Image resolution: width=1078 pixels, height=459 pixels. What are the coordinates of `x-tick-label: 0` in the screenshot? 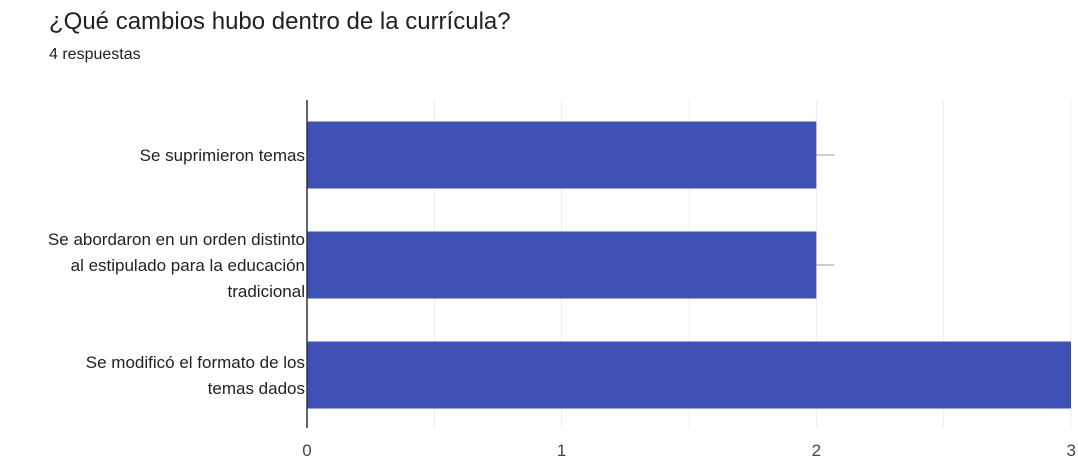 It's located at (306, 450).